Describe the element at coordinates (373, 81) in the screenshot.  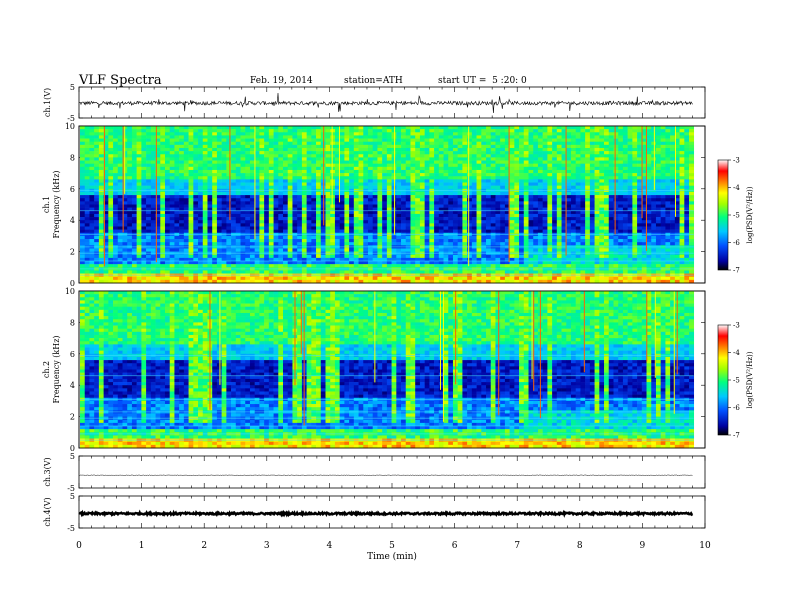
I see `station-label: station=ATH` at that location.